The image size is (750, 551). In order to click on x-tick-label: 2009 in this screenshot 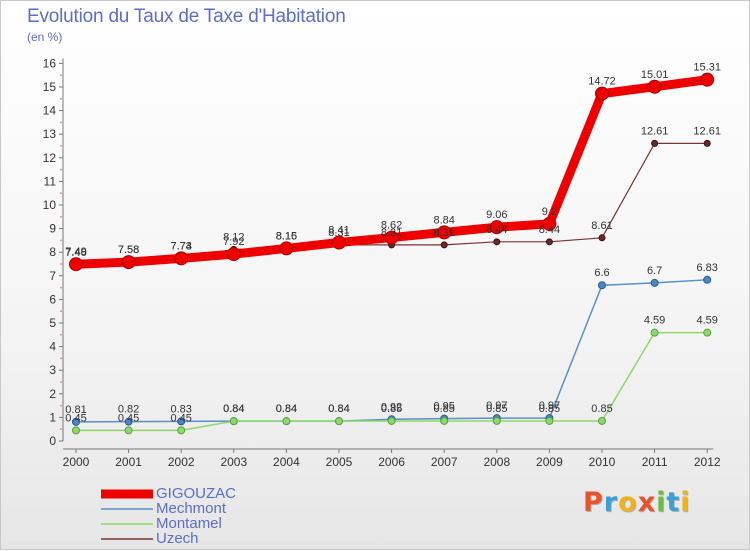, I will do `click(549, 462)`.